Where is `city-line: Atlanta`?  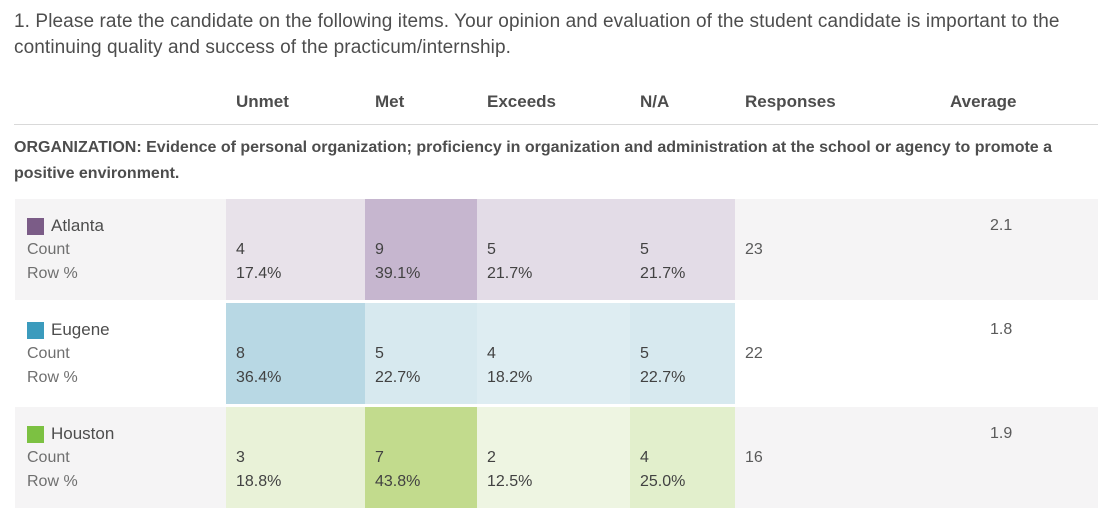
city-line: Atlanta is located at coordinates (126, 226).